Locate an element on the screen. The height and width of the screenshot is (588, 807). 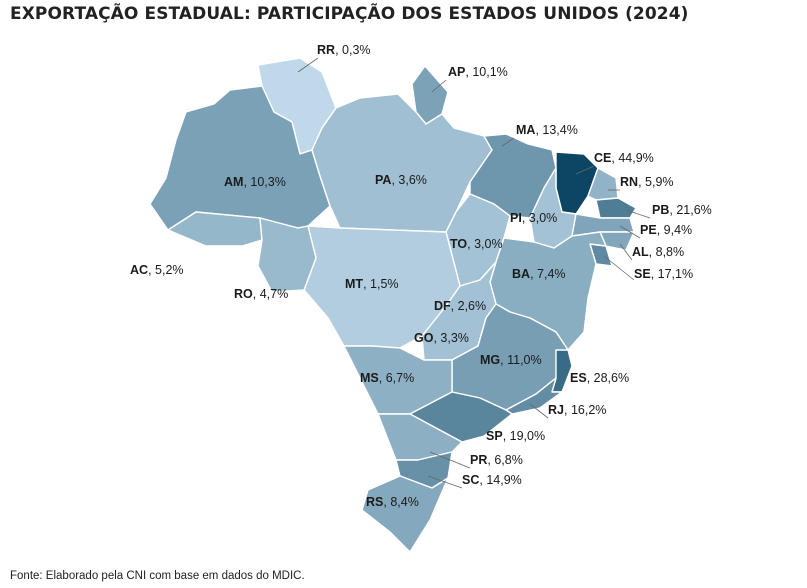
state-value: 13,4% is located at coordinates (559, 130).